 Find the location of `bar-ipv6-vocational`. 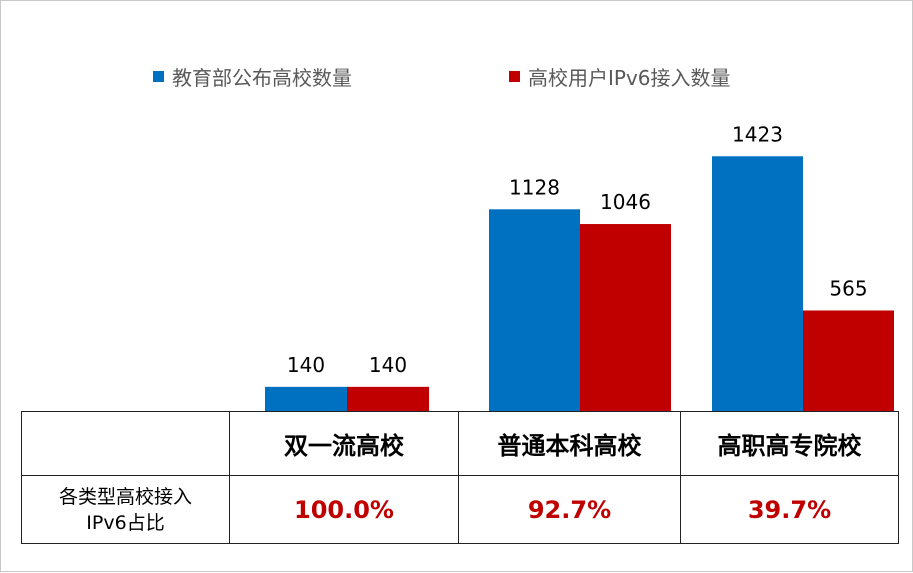

bar-ipv6-vocational is located at coordinates (848, 361).